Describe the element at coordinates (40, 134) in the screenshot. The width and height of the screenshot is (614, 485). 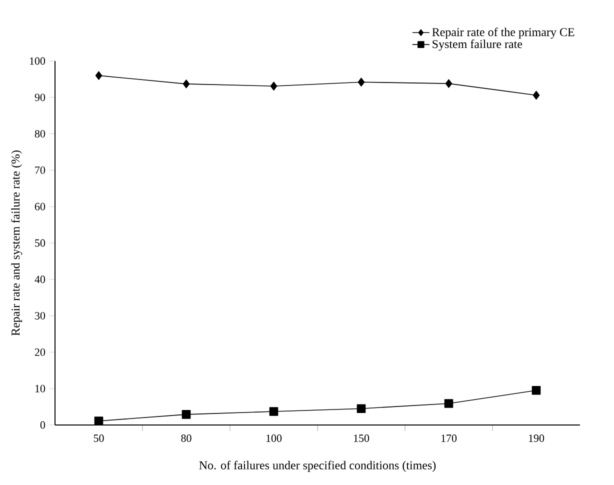
I see `y-tick-label: 80` at that location.